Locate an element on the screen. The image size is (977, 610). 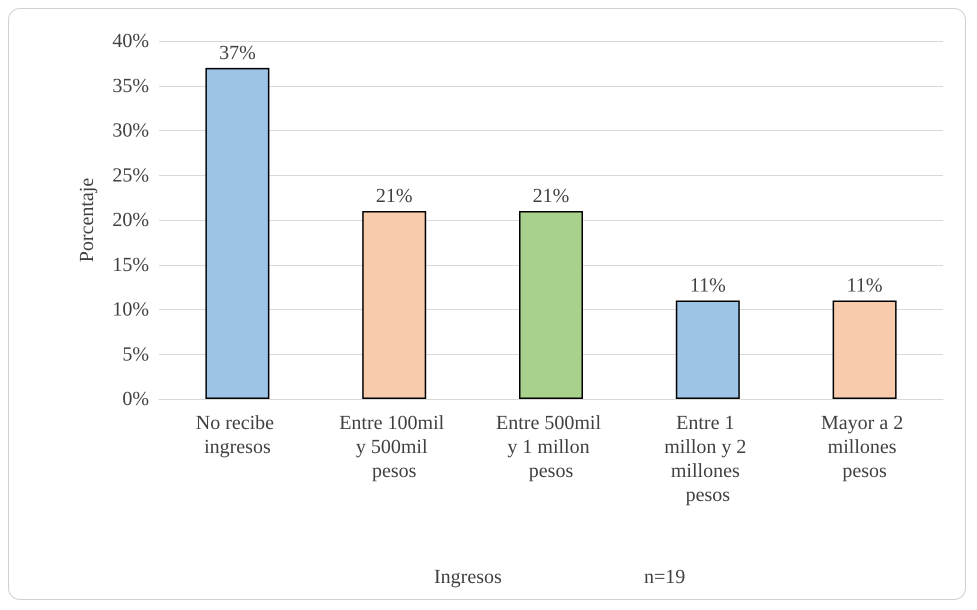
y-tick-label: 5% is located at coordinates (135, 354).